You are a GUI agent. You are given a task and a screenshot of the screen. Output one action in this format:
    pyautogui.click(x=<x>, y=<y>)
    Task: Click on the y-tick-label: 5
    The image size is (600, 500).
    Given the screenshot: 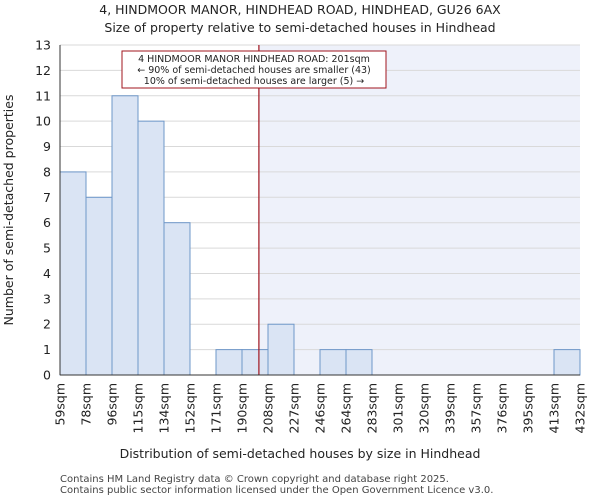 What is the action you would take?
    pyautogui.click(x=47, y=248)
    